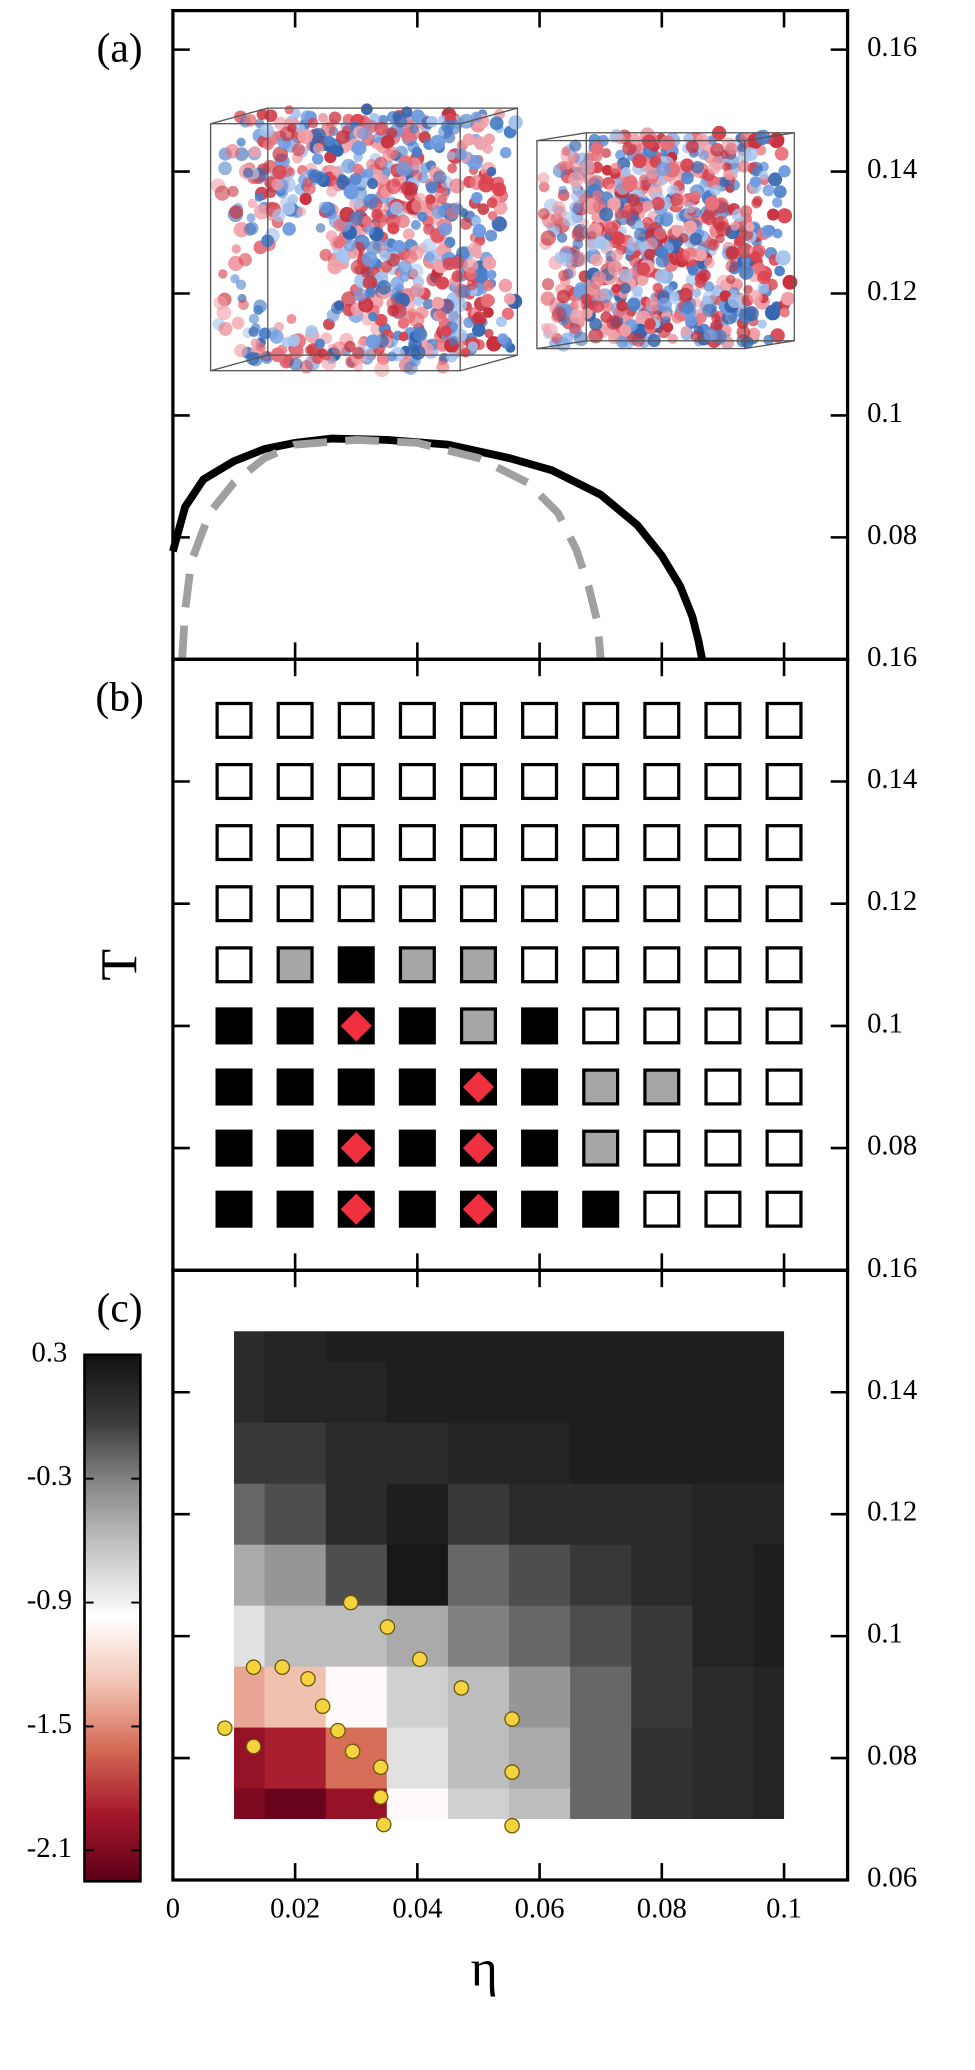 The width and height of the screenshot is (975, 2070). What do you see at coordinates (892, 657) in the screenshot?
I see `y-tick-label: 0.16` at bounding box center [892, 657].